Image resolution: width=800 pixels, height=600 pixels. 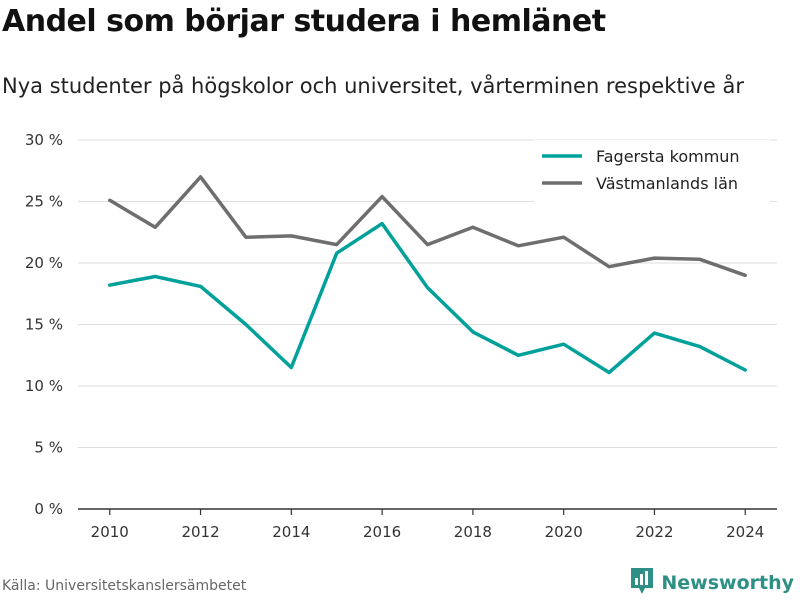 What do you see at coordinates (745, 532) in the screenshot?
I see `x-tick-label: 2024` at bounding box center [745, 532].